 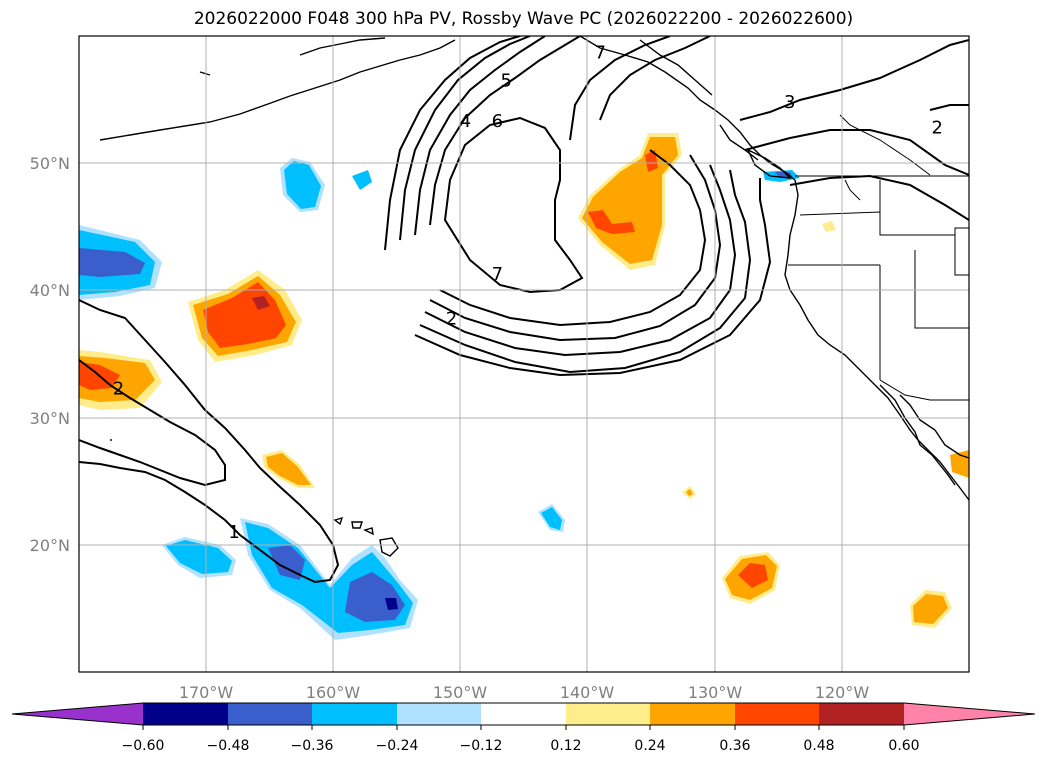 I want to click on lat-tick-labels: 20°N 30°N 40°N 50°N, so click(x=50, y=354).